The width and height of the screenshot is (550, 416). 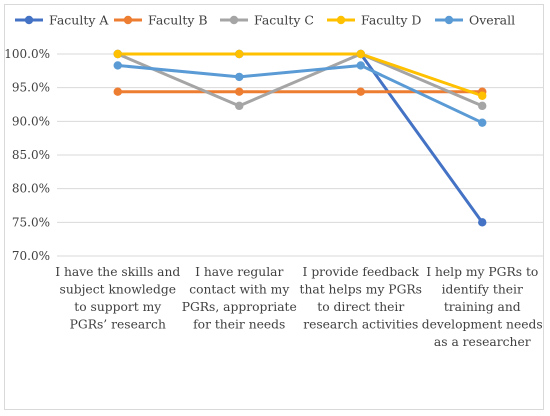 What do you see at coordinates (482, 307) in the screenshot?
I see `x-category-label: training and` at bounding box center [482, 307].